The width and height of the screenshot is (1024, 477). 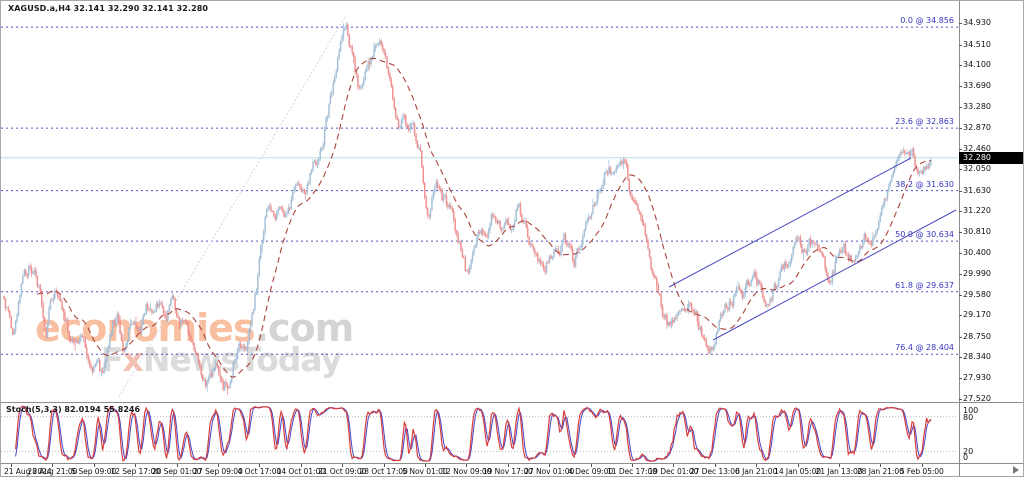 I want to click on time-tick-label: 5 Feb 05:00, so click(x=921, y=471).